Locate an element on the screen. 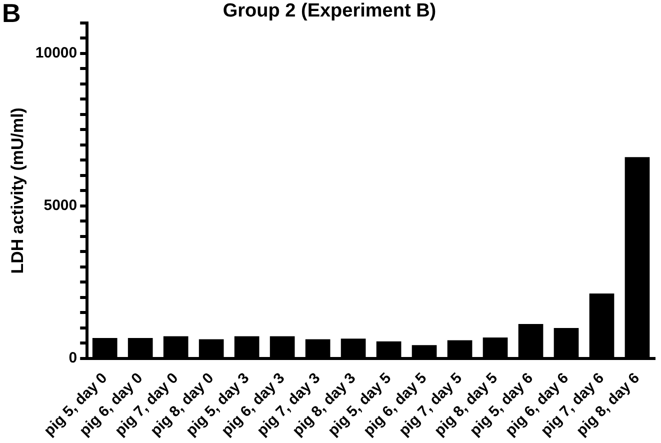 The image size is (661, 443). chart-title: Group 2 (Experiment B) is located at coordinates (329, 11).